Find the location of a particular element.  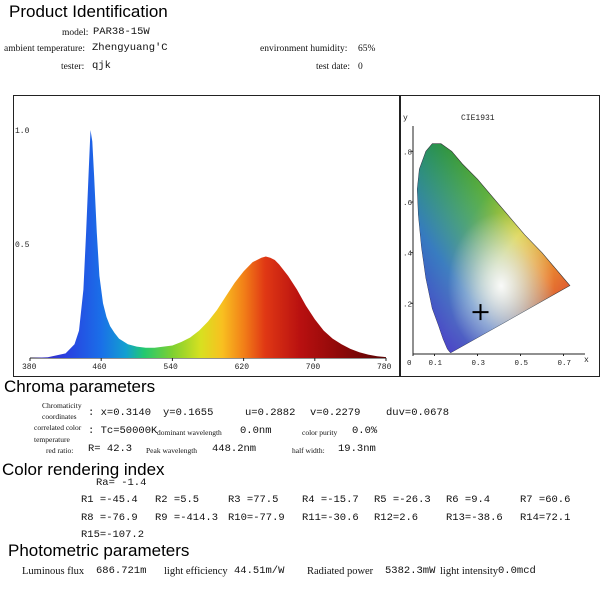

color-rendering-heading: Color rendering index is located at coordinates (83, 469).